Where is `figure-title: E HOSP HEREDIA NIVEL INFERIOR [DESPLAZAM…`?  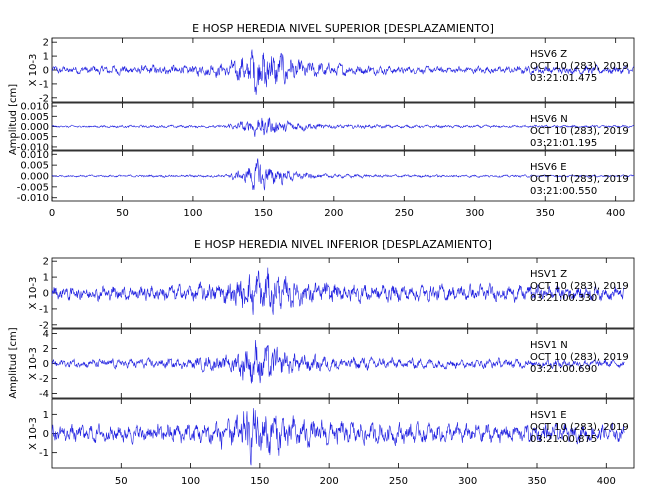 figure-title: E HOSP HEREDIA NIVEL INFERIOR [DESPLAZAM… is located at coordinates (343, 244).